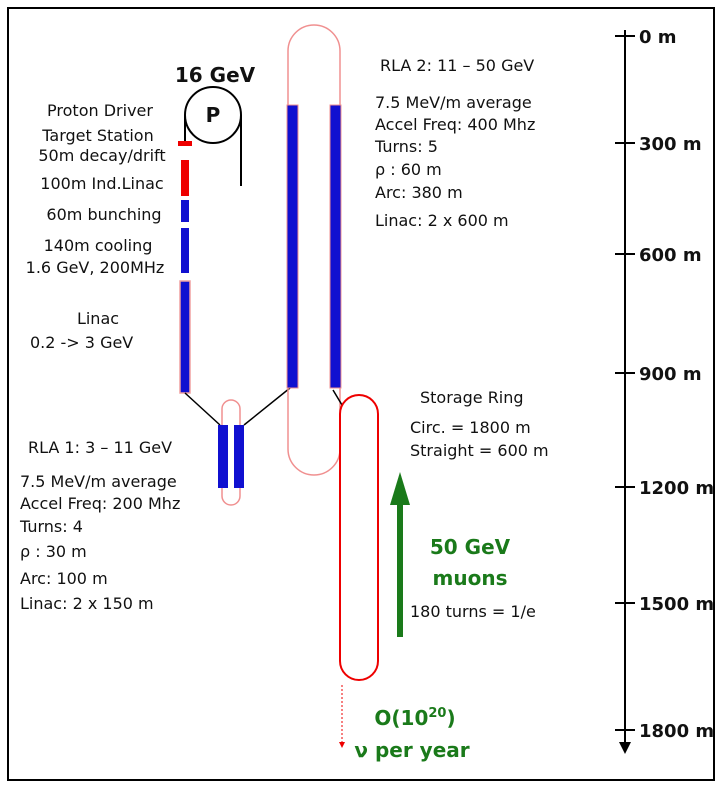 This screenshot has height=787, width=723. I want to click on rla2-line: 7.5 MeV/m average, so click(453, 102).